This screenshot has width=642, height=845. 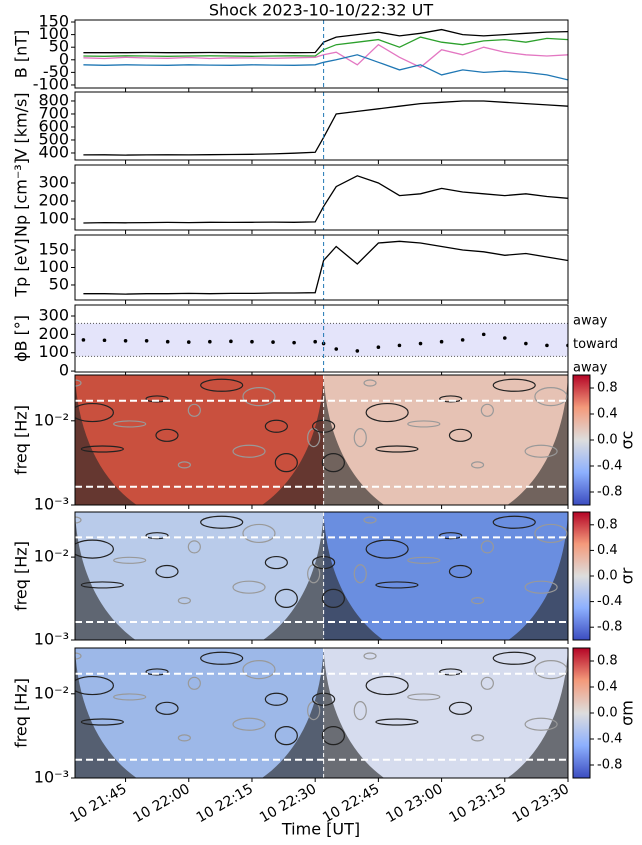 I want to click on colorbar-tick-label: 0.0, so click(x=607, y=576).